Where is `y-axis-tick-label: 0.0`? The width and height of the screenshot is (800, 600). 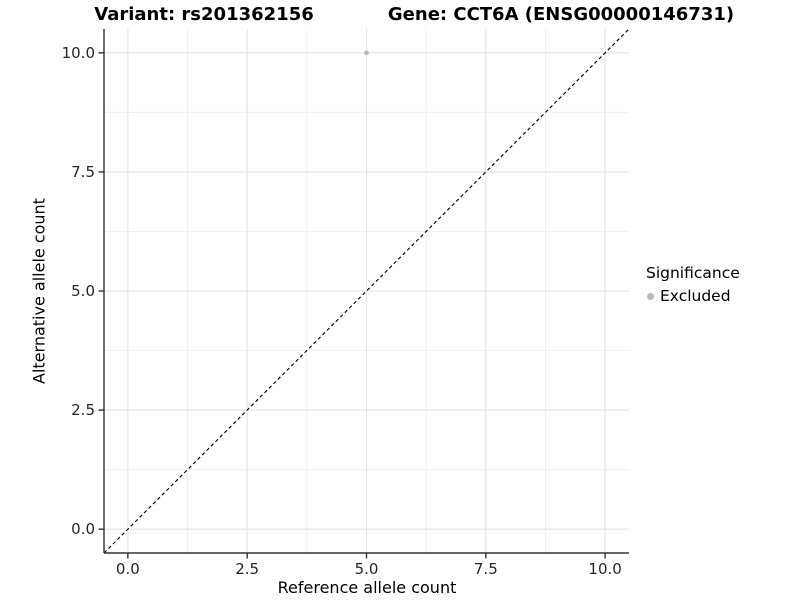 y-axis-tick-label: 0.0 is located at coordinates (83, 529).